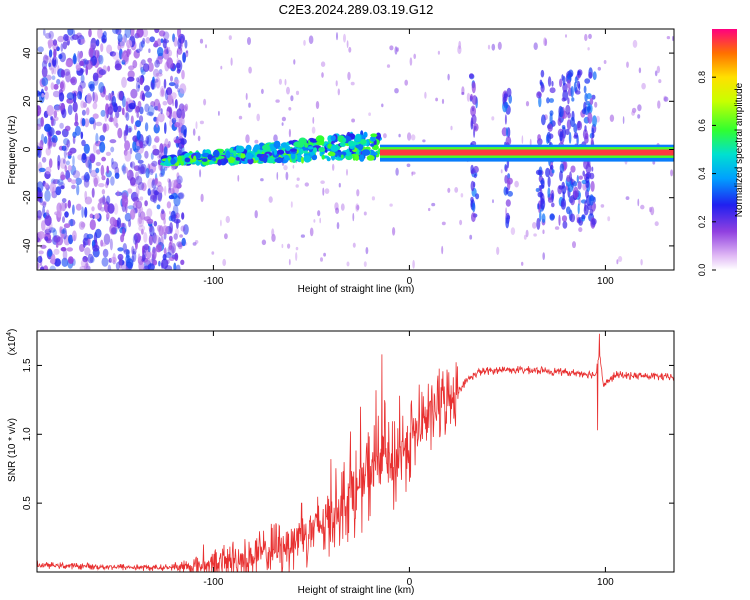  Describe the element at coordinates (12, 450) in the screenshot. I see `bottom-y-axis-label: SNR (10 * v/v)` at that location.